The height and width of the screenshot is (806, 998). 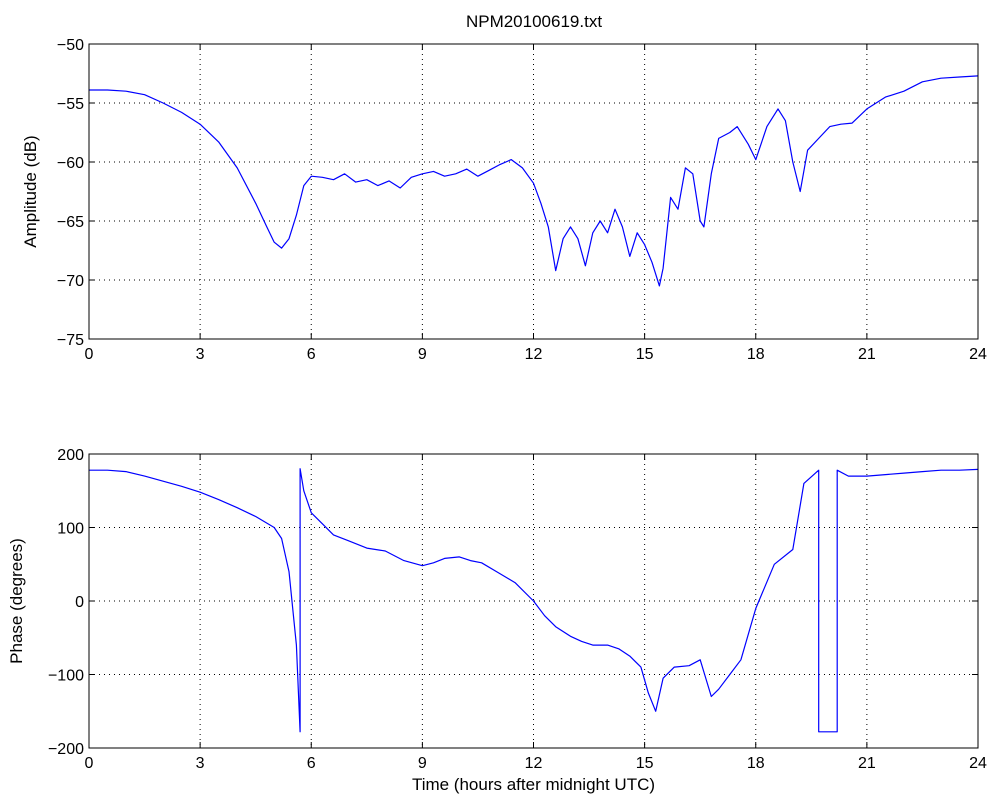 I want to click on amplitude-x-tick-label: 9, so click(x=422, y=354).